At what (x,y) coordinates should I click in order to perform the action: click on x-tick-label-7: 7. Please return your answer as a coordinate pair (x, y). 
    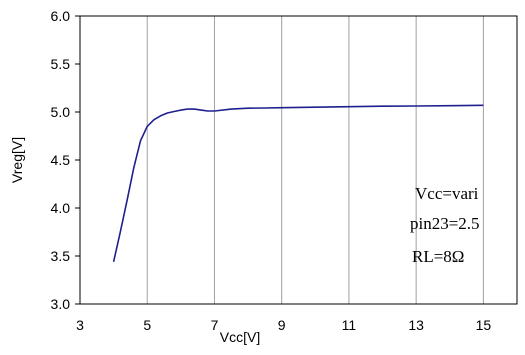
    Looking at the image, I should click on (215, 325).